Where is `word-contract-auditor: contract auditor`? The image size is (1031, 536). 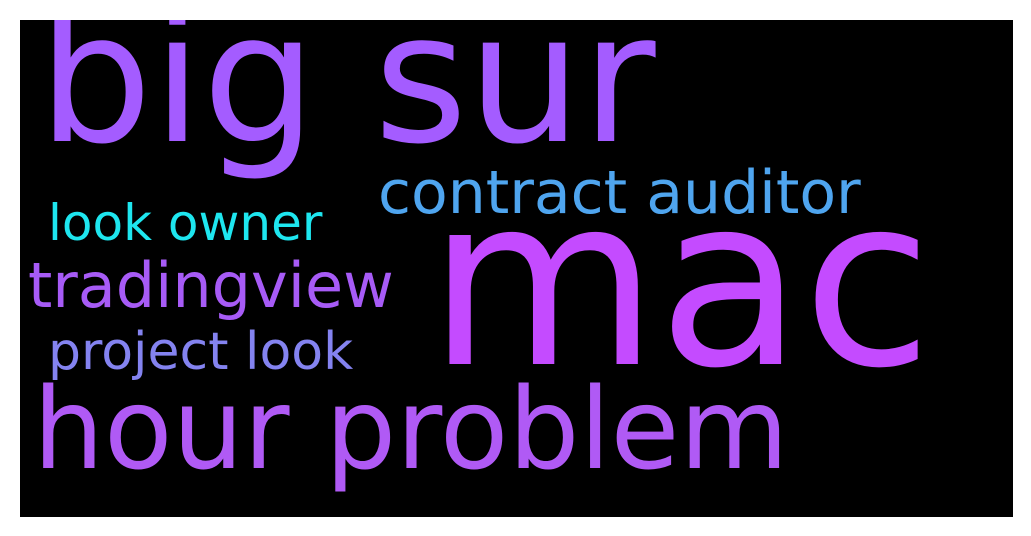 word-contract-auditor: contract auditor is located at coordinates (619, 193).